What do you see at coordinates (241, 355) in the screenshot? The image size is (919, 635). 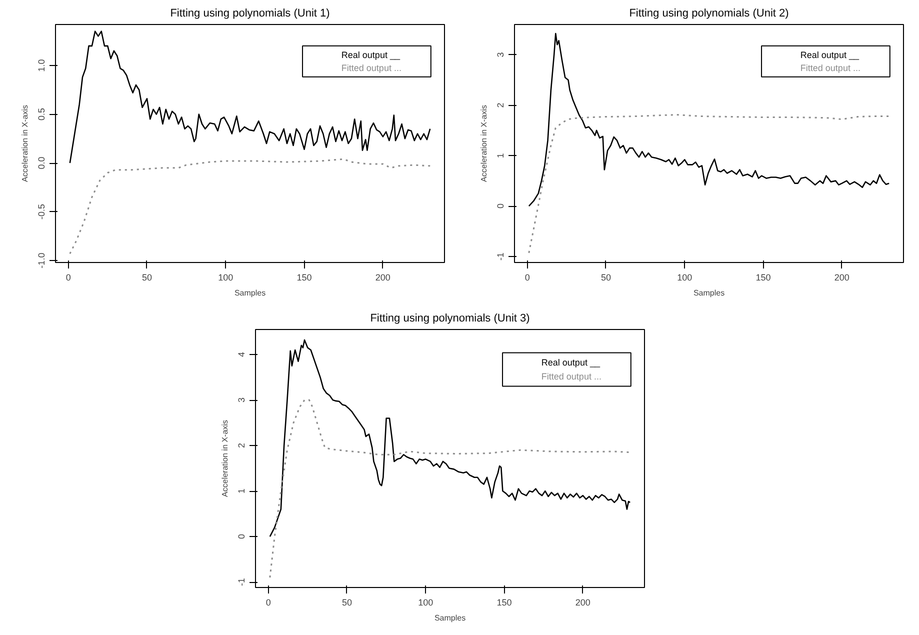 I see `y-tick-label: 4` at bounding box center [241, 355].